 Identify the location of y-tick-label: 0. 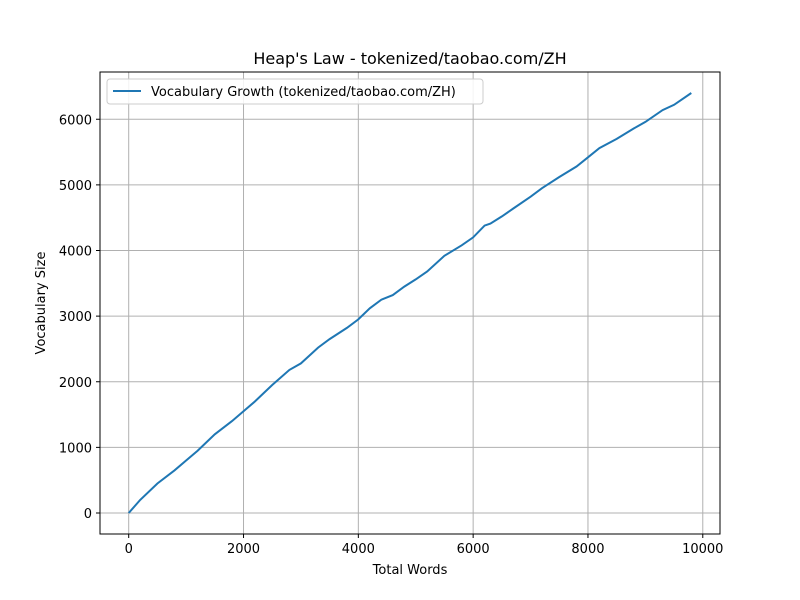
(88, 514).